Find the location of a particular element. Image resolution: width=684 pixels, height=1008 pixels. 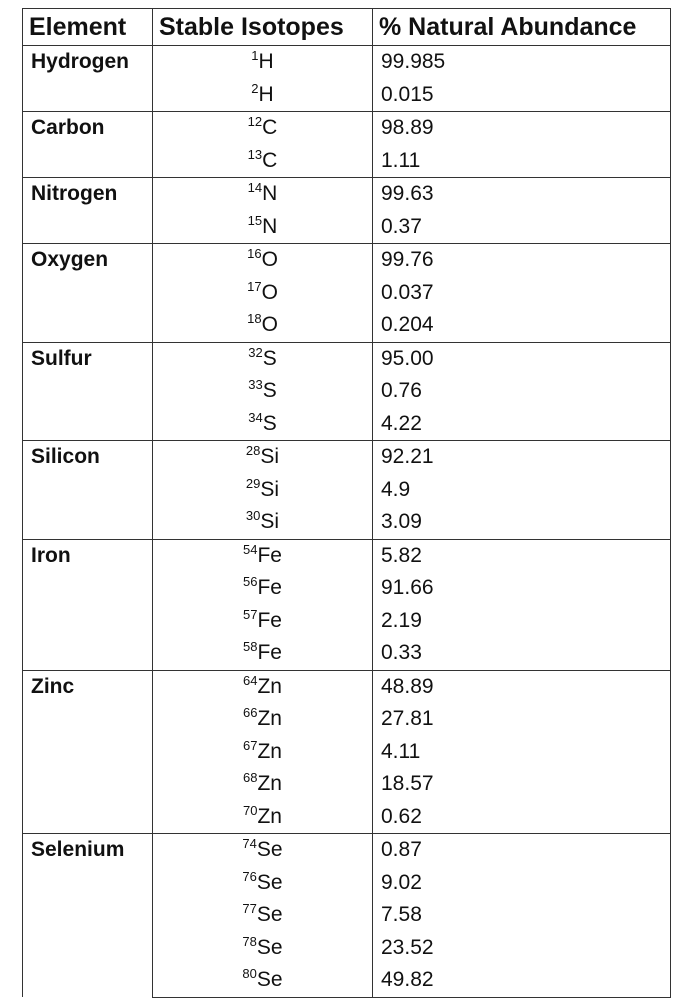

isotope: 77Se is located at coordinates (262, 915).